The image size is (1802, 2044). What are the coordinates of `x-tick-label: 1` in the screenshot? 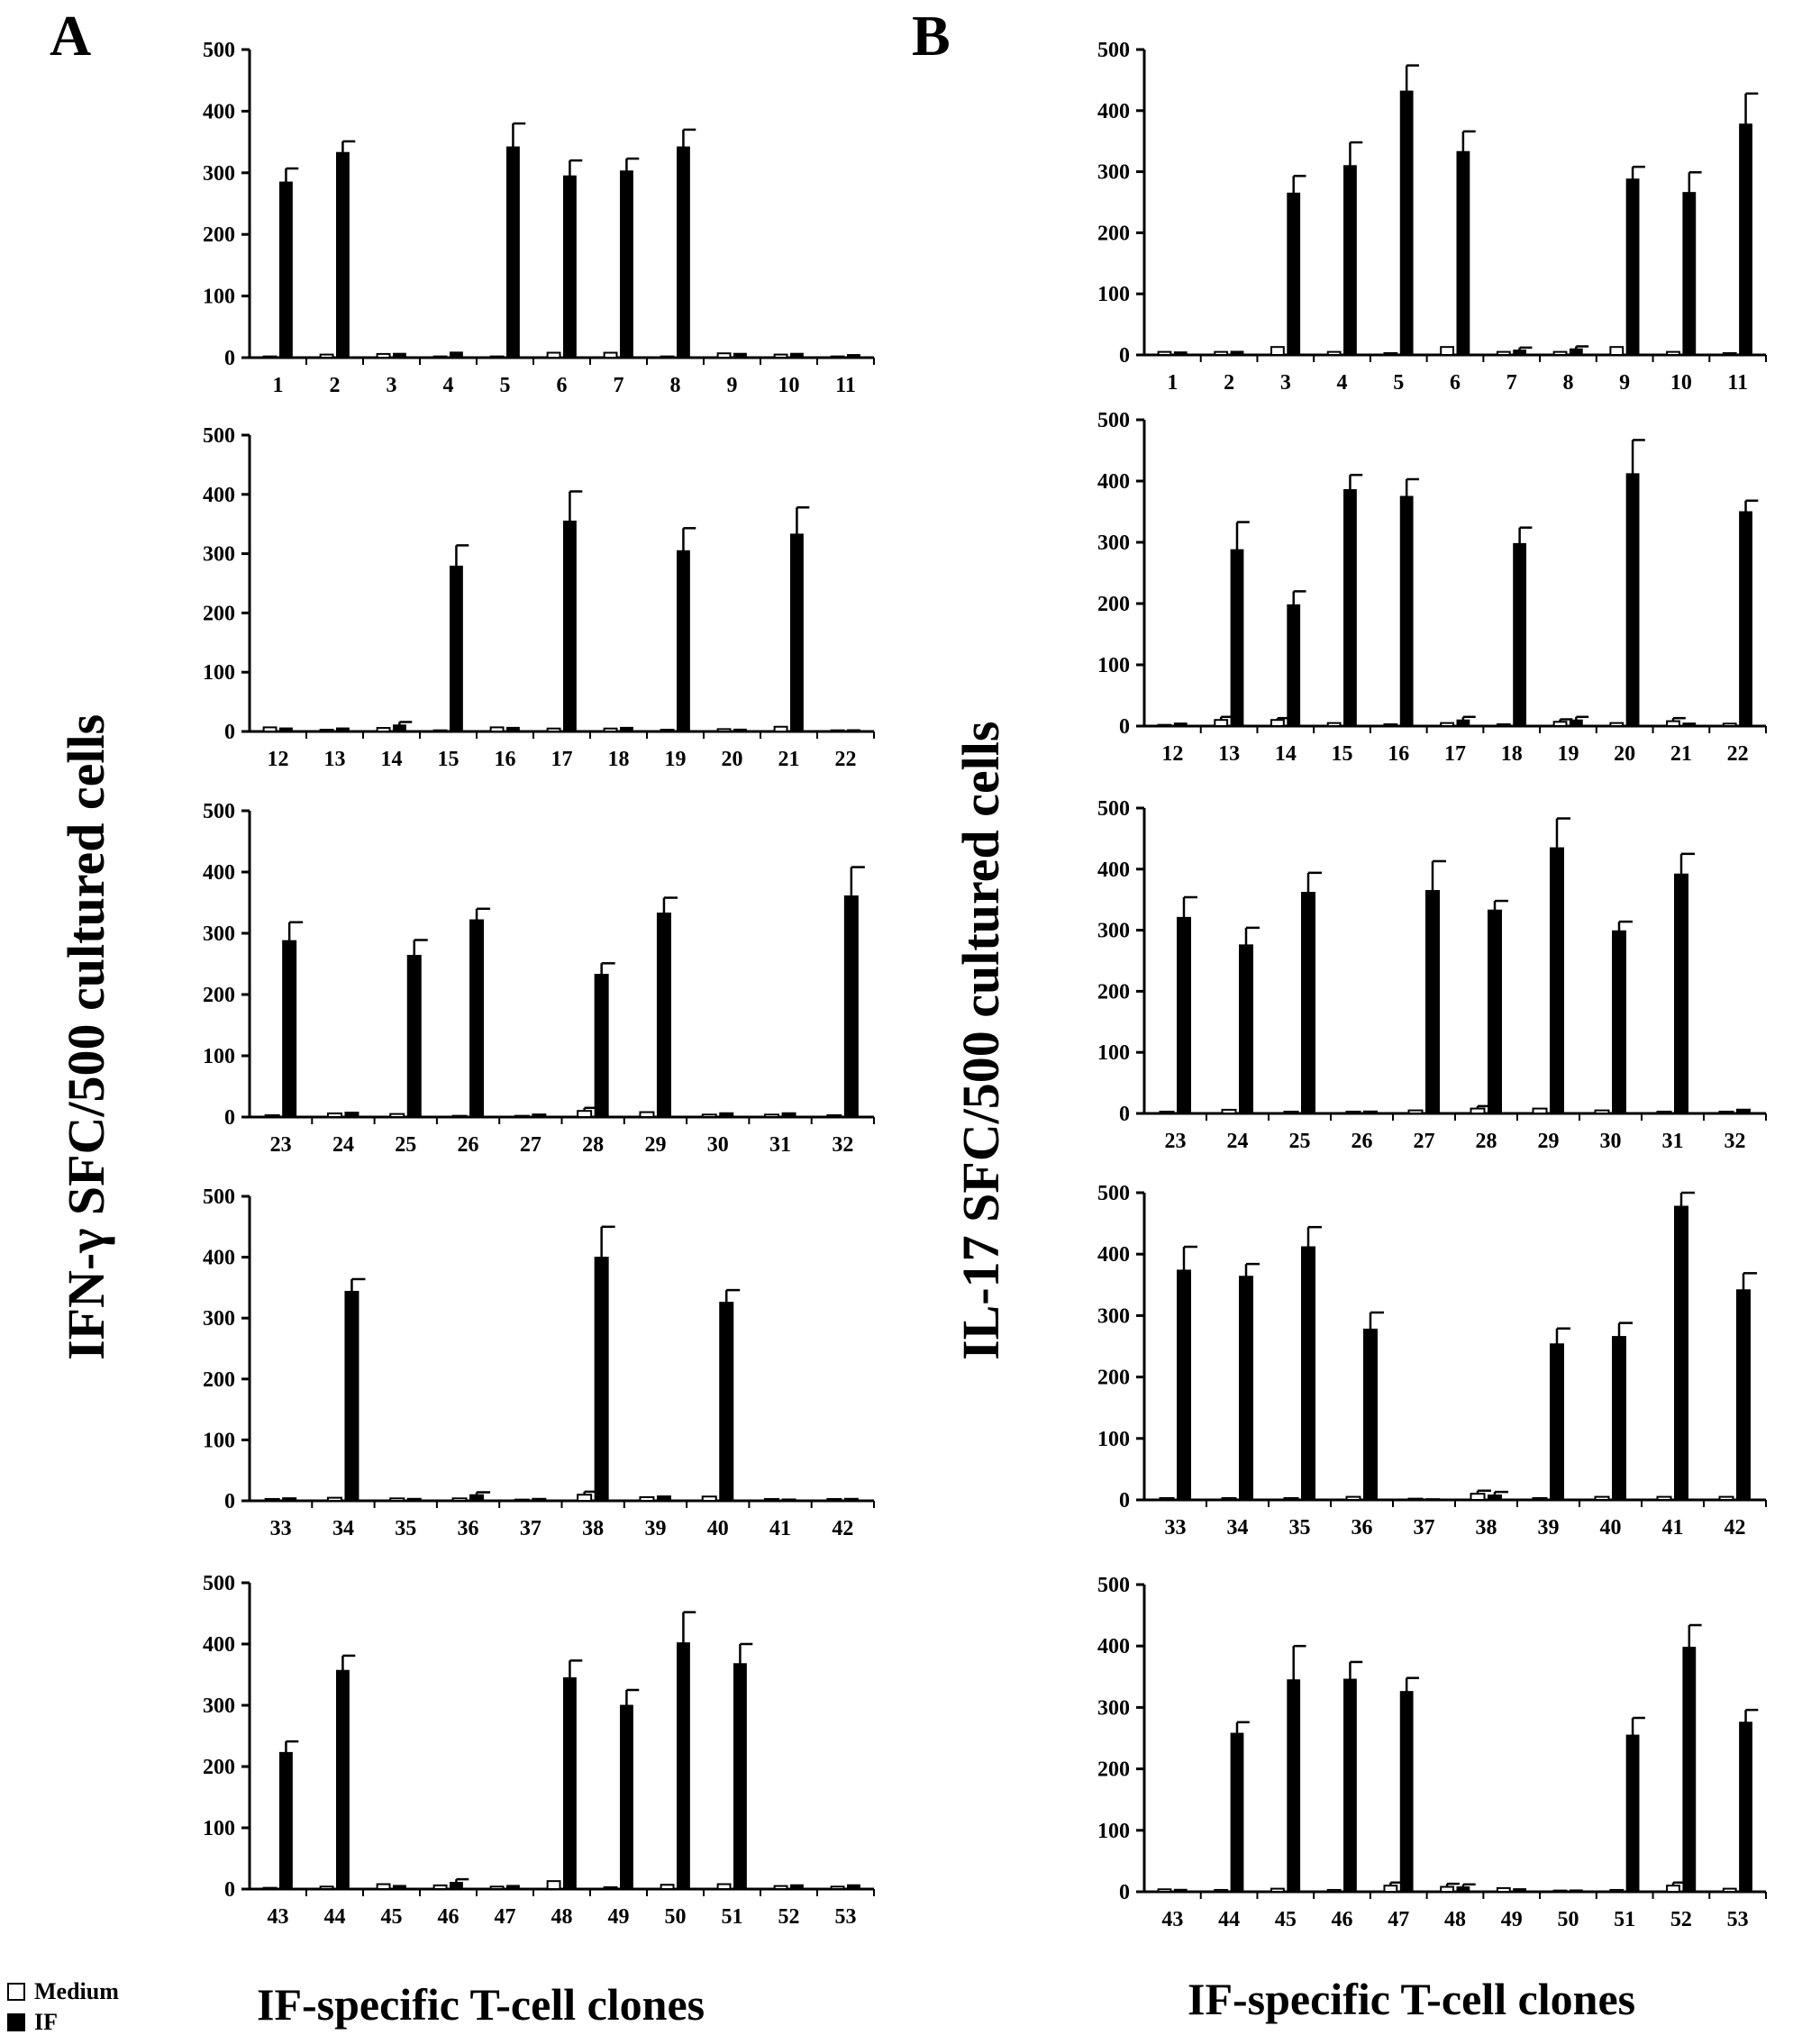 It's located at (278, 385).